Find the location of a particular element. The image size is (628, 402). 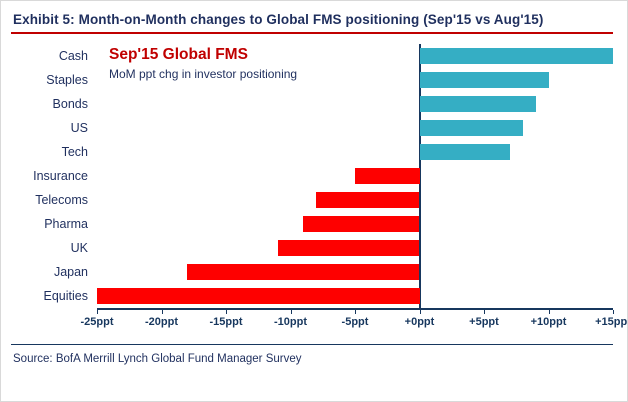

category-label: Pharma is located at coordinates (66, 224).